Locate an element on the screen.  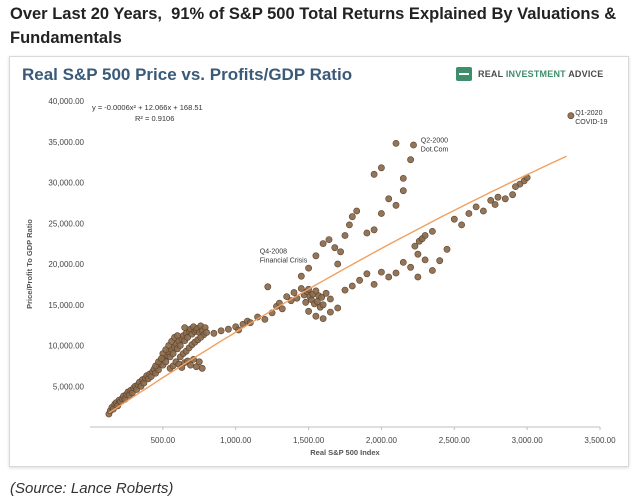
x-tick-label: 2,000.00 is located at coordinates (382, 440).